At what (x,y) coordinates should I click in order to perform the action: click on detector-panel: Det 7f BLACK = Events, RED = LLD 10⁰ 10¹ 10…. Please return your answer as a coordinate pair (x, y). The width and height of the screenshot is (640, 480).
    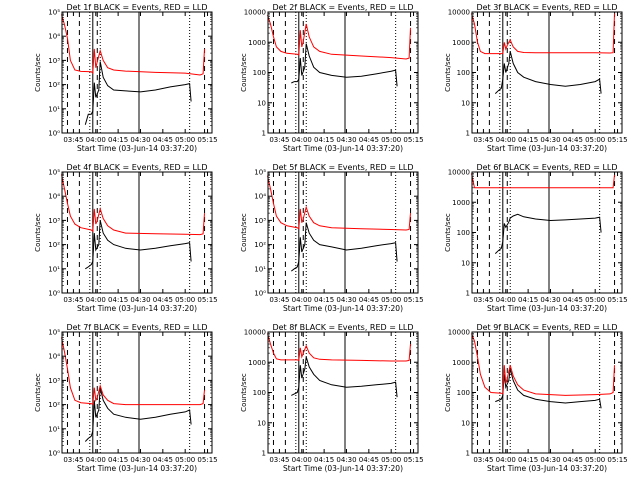
    Looking at the image, I should click on (126, 398).